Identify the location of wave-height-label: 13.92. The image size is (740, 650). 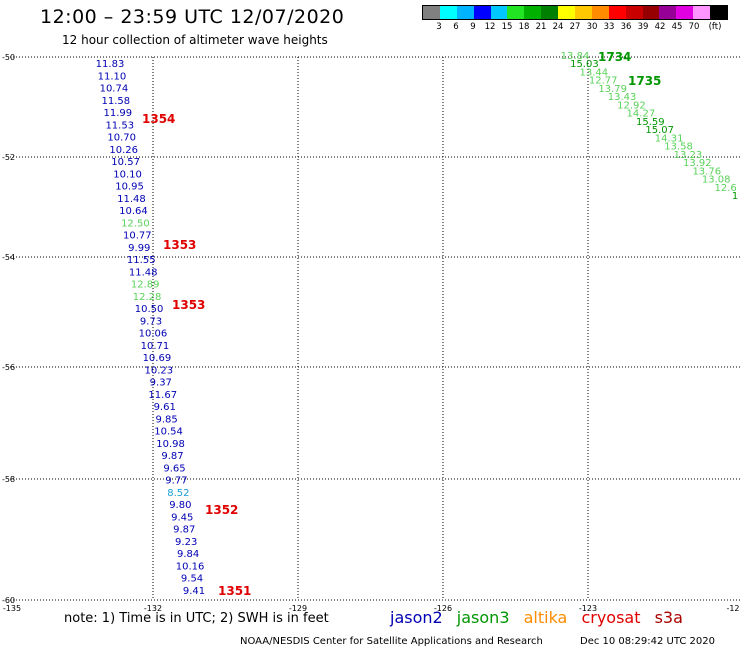
(697, 163).